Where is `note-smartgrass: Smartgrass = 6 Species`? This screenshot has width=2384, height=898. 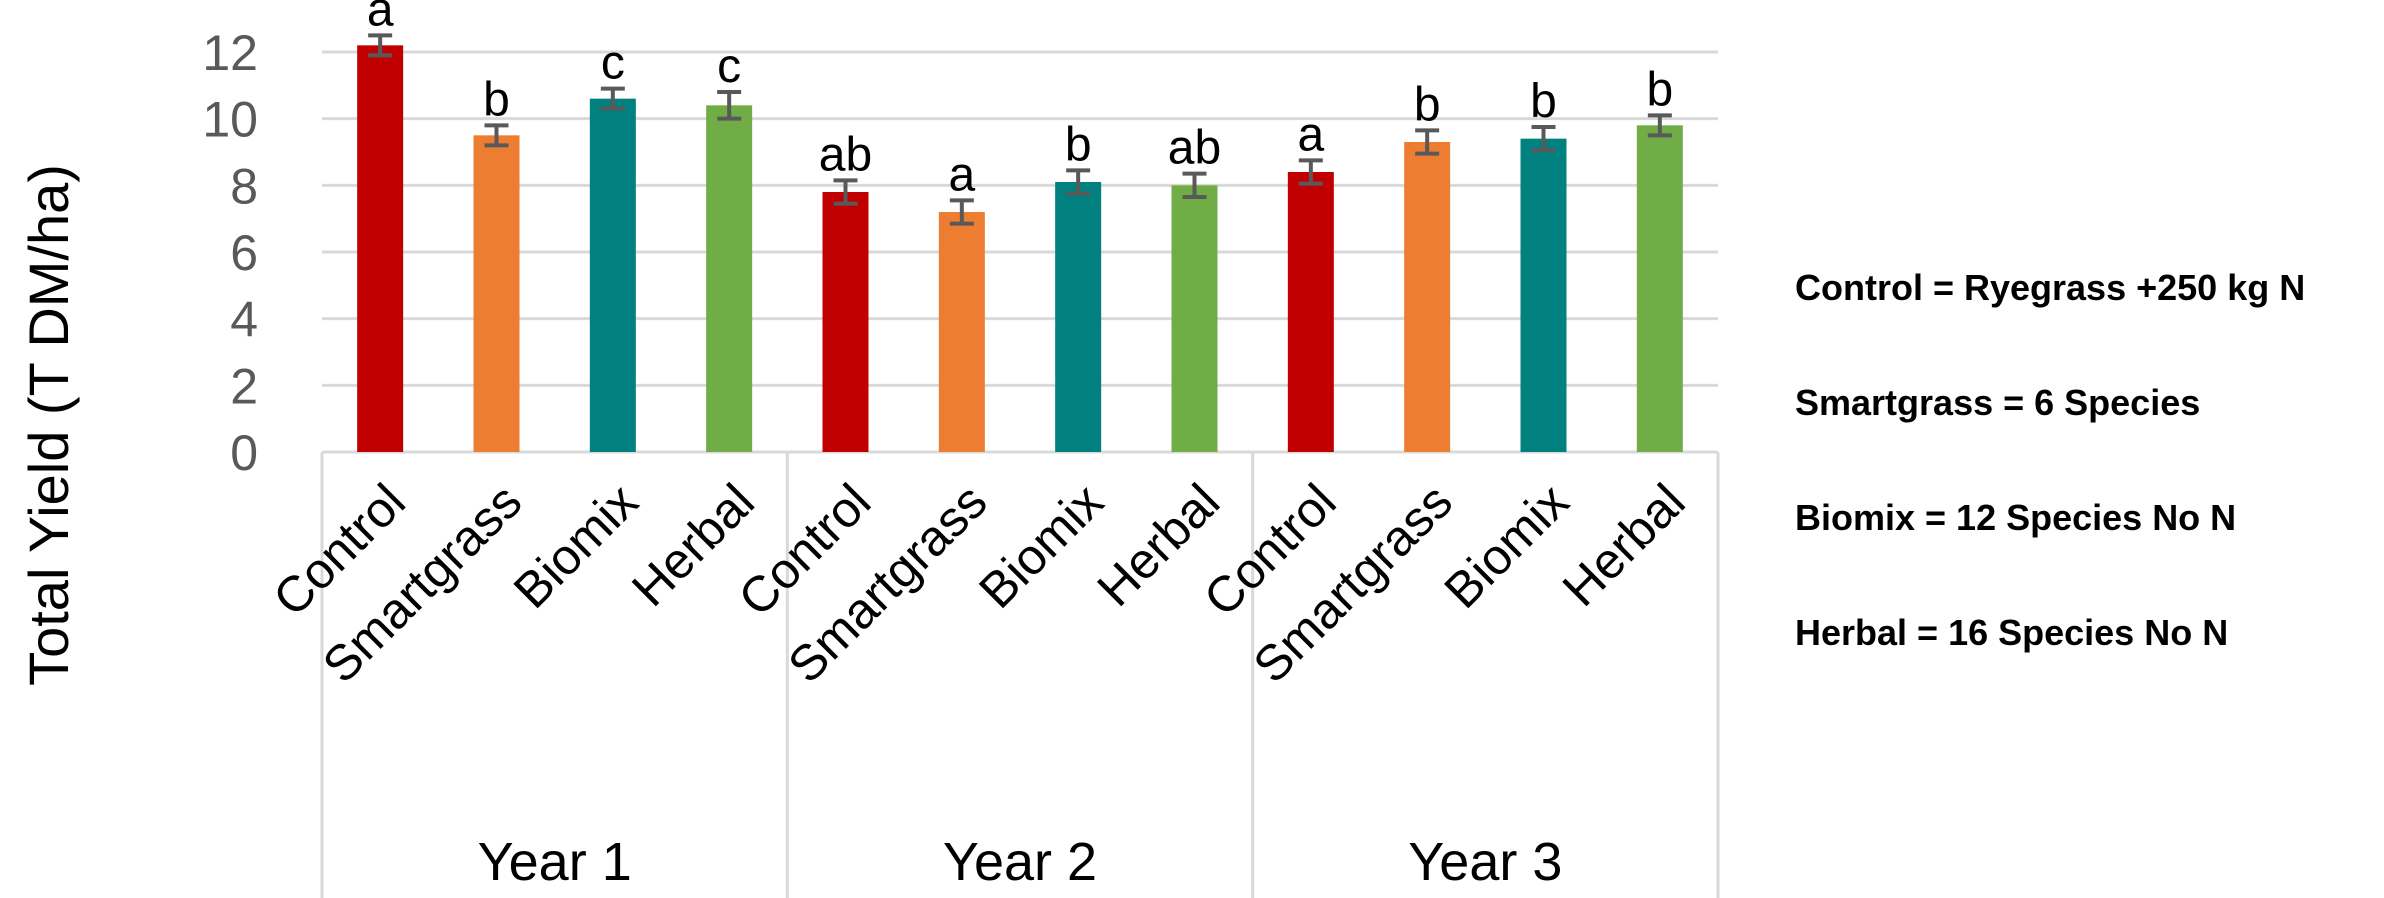 note-smartgrass: Smartgrass = 6 Species is located at coordinates (1998, 402).